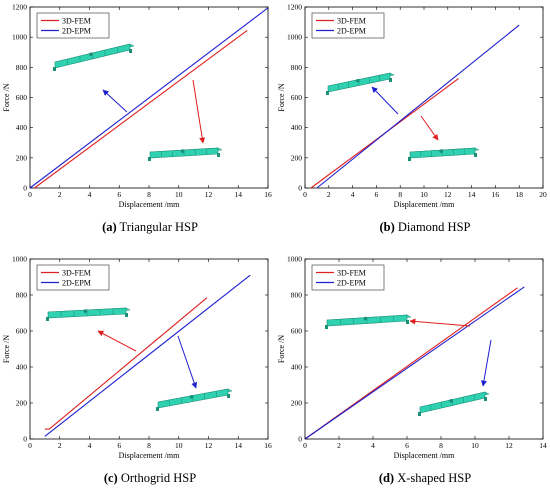 This screenshot has width=550, height=490. Describe the element at coordinates (141, 109) in the screenshot. I see `series-line-3d-fem` at that location.